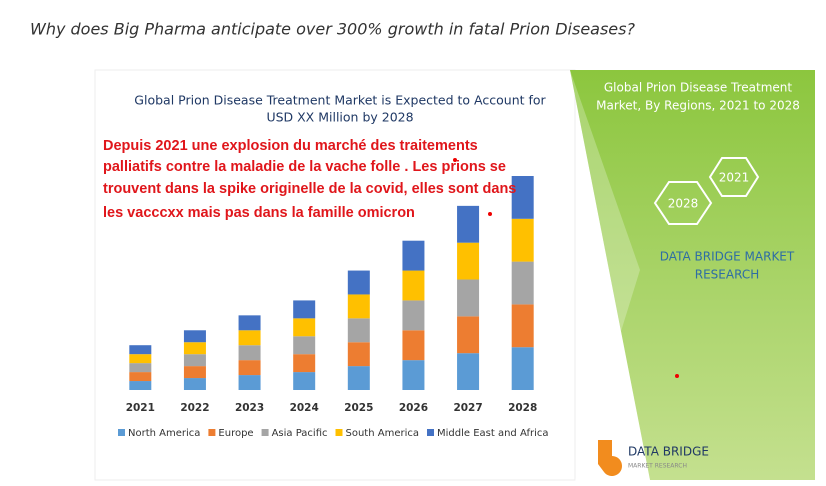 This screenshot has width=826, height=486. I want to click on hexagon-label: 2028, so click(683, 204).